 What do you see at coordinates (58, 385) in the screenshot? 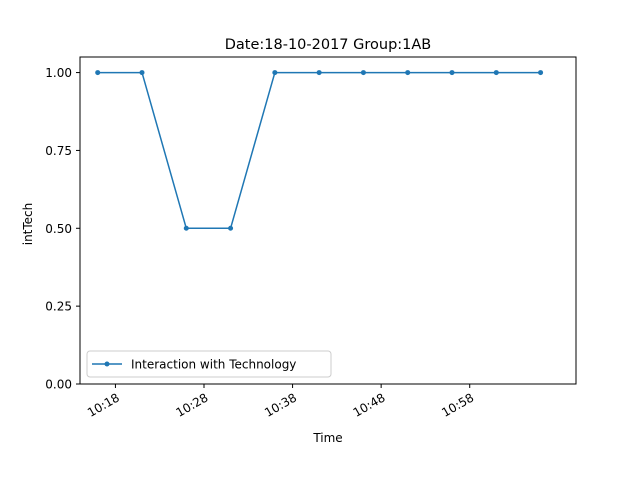
I see `y-tick-label: 0.00` at bounding box center [58, 385].